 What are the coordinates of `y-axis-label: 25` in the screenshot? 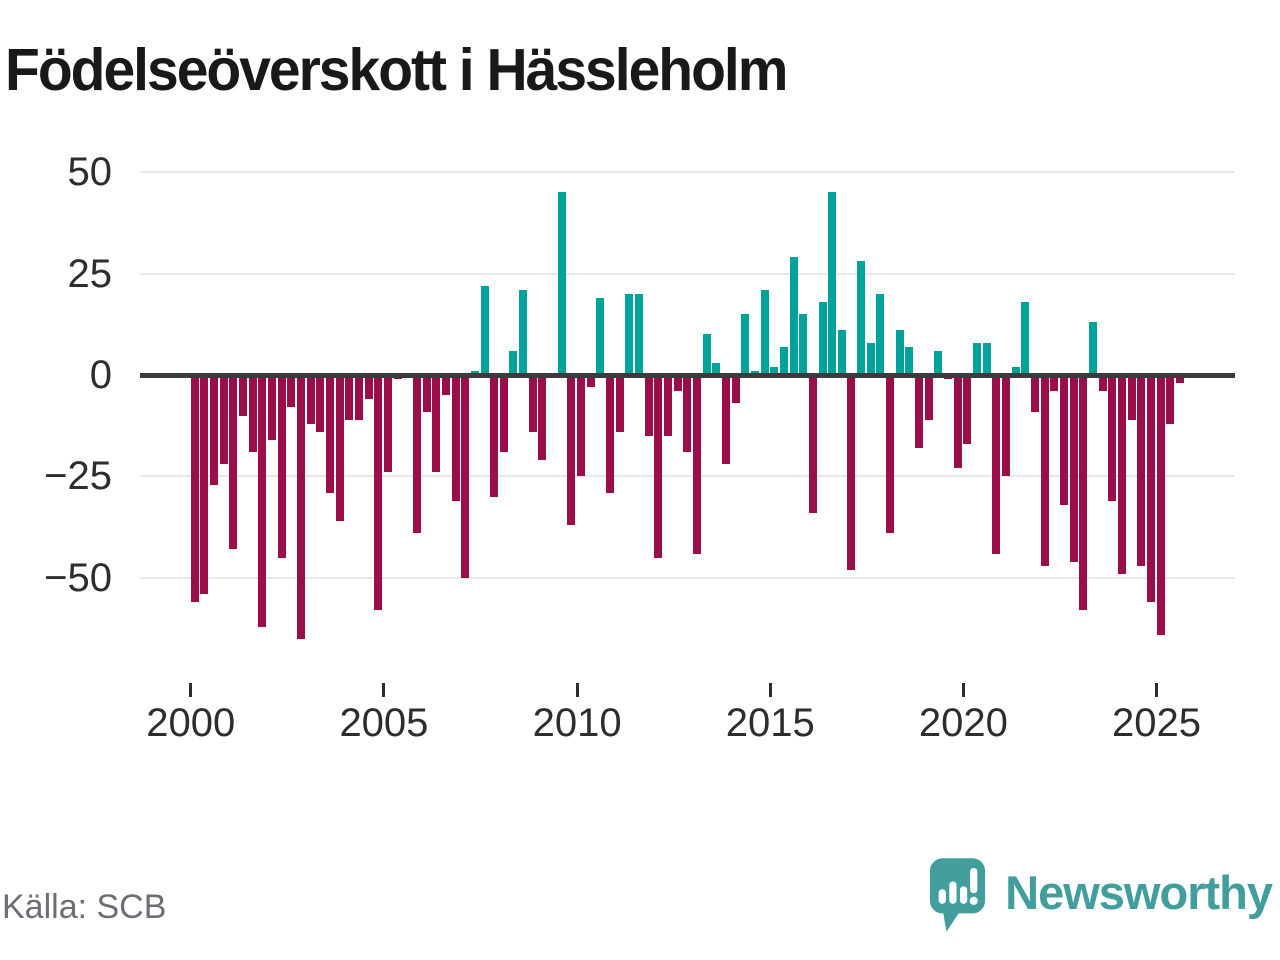 It's located at (90, 273).